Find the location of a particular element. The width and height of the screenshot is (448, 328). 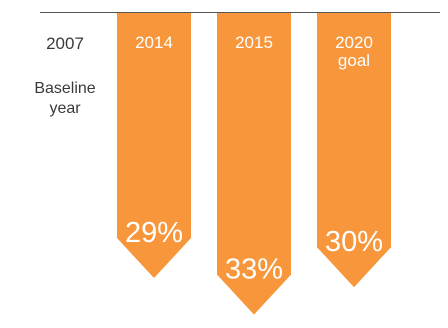

category-label-3: 2020 goal is located at coordinates (354, 51).